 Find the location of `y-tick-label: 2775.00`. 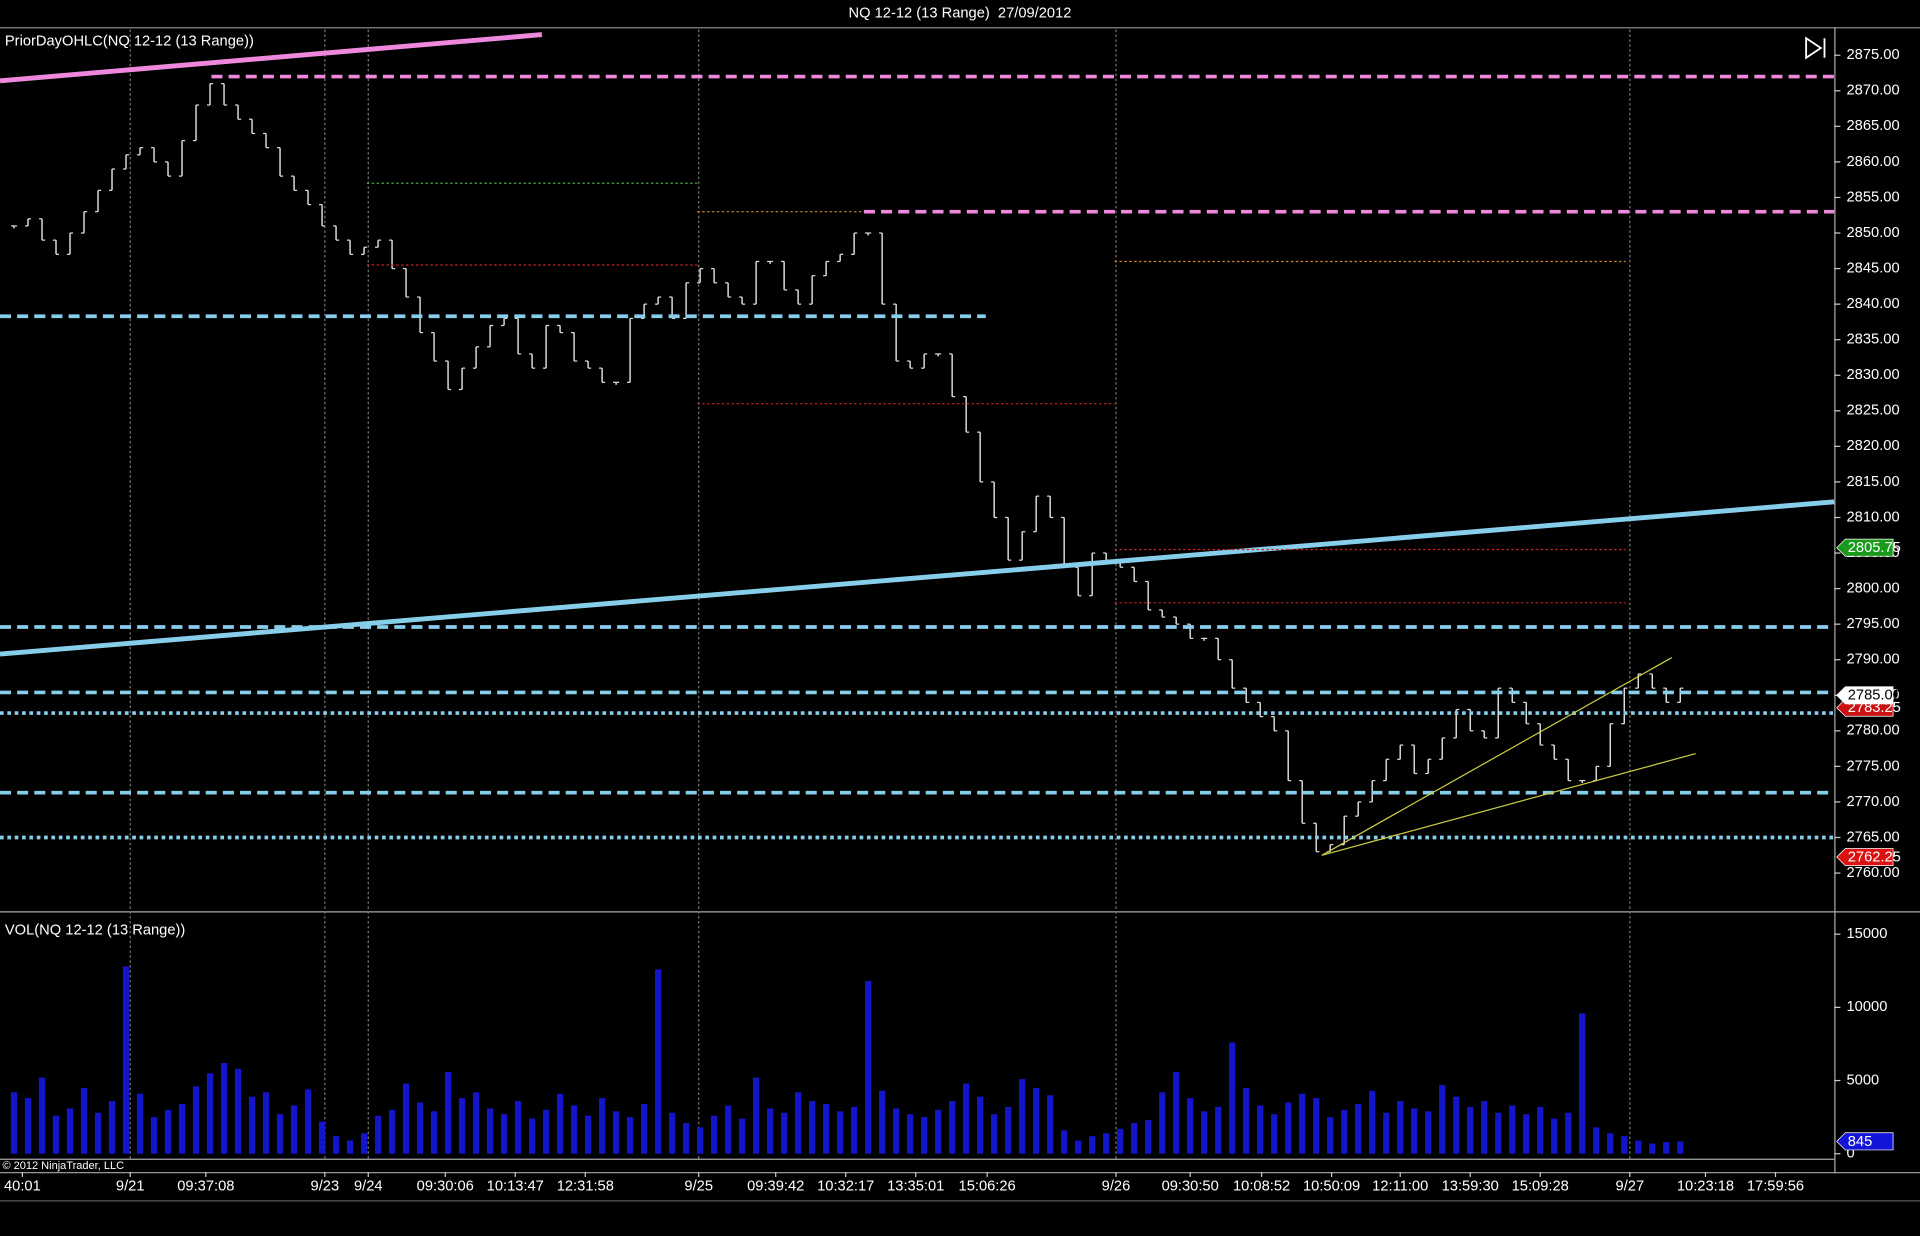

y-tick-label: 2775.00 is located at coordinates (1873, 766).